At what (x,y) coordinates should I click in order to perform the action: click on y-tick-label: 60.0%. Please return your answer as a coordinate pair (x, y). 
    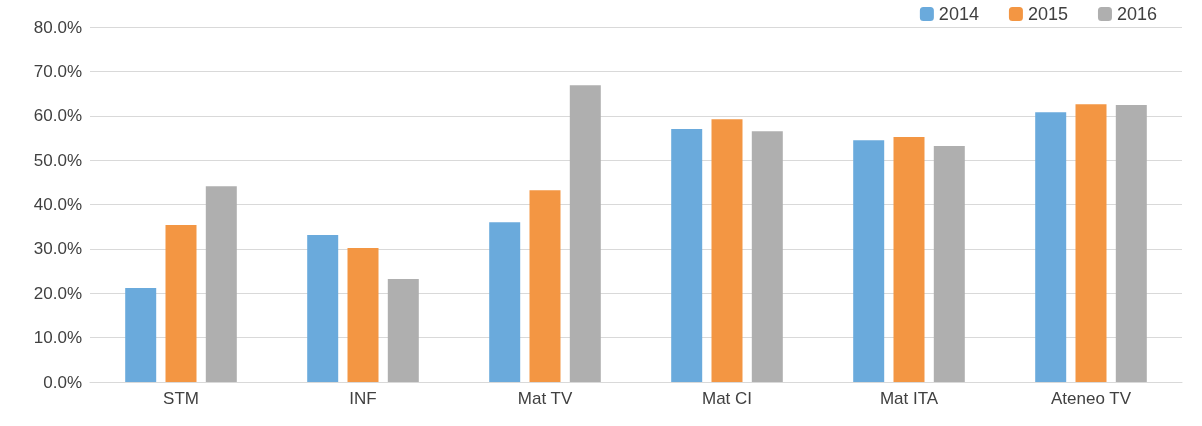
    Looking at the image, I should click on (57, 116).